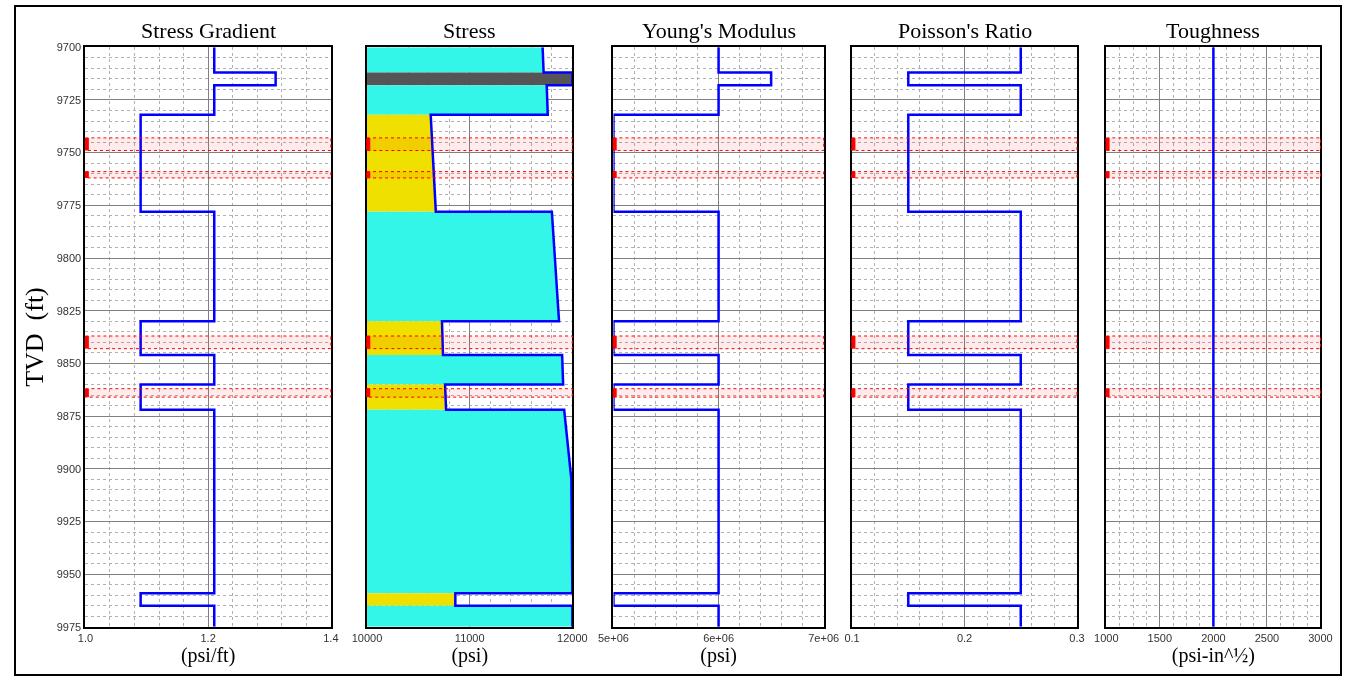 This screenshot has height=681, width=1356. Describe the element at coordinates (965, 30) in the screenshot. I see `chart-title: Poisson's Ratio` at that location.